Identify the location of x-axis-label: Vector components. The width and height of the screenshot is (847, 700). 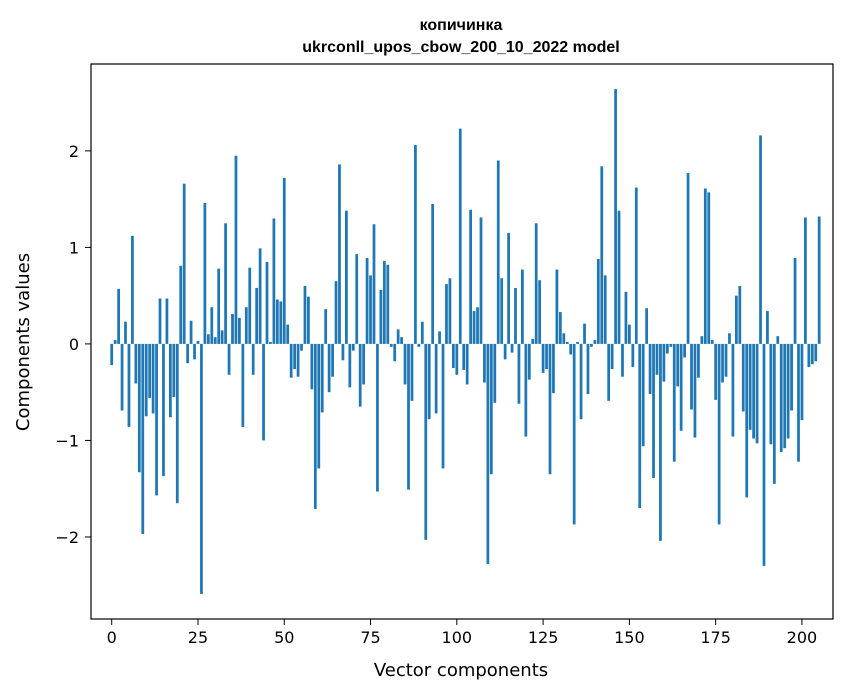
(461, 670).